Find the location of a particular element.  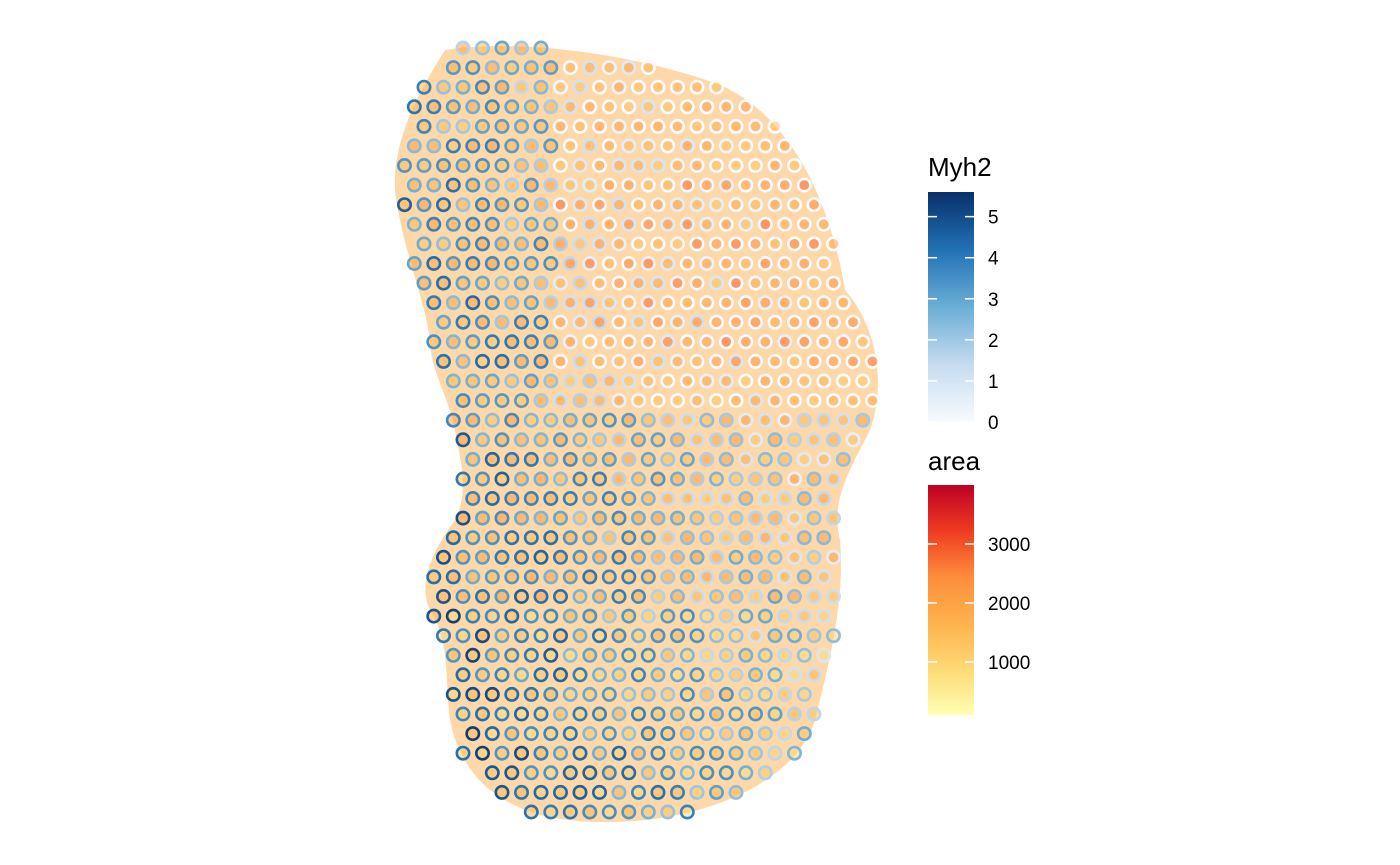

legend-area-ticks: 1000 2000 3000 is located at coordinates (979, 604).